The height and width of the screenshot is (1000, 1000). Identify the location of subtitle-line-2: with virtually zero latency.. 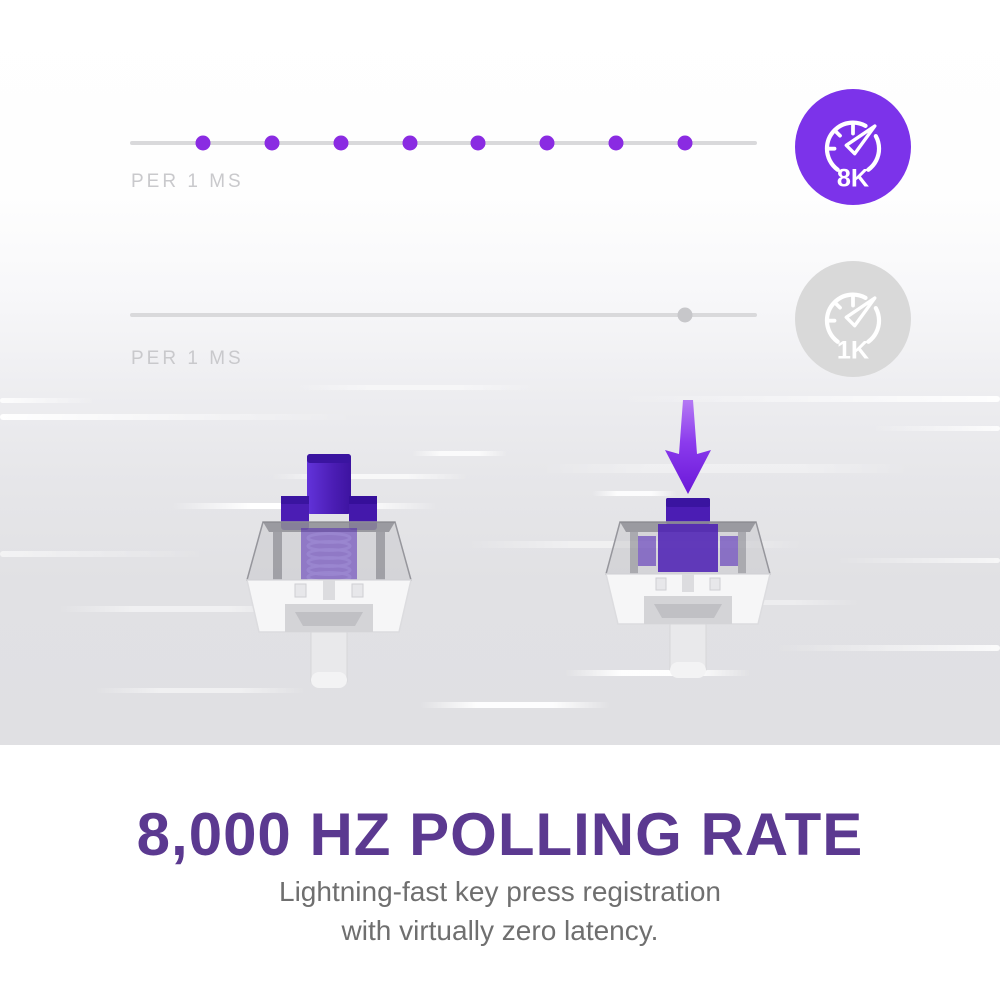
(500, 930).